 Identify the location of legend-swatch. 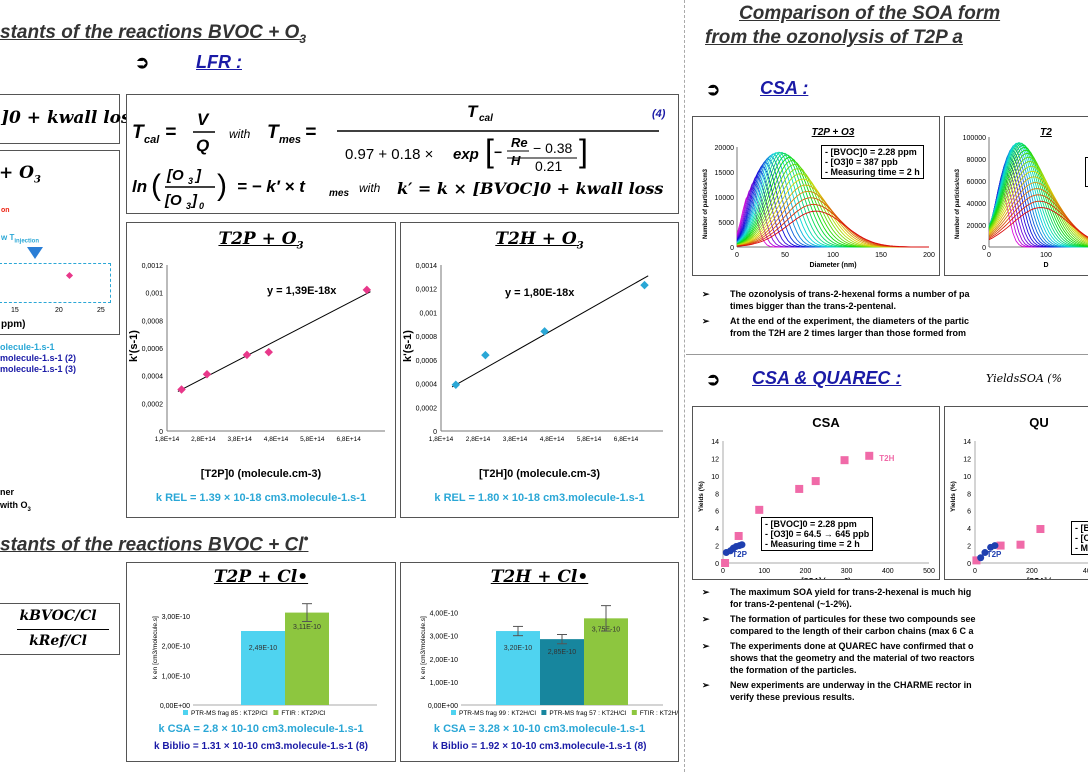
(276, 712).